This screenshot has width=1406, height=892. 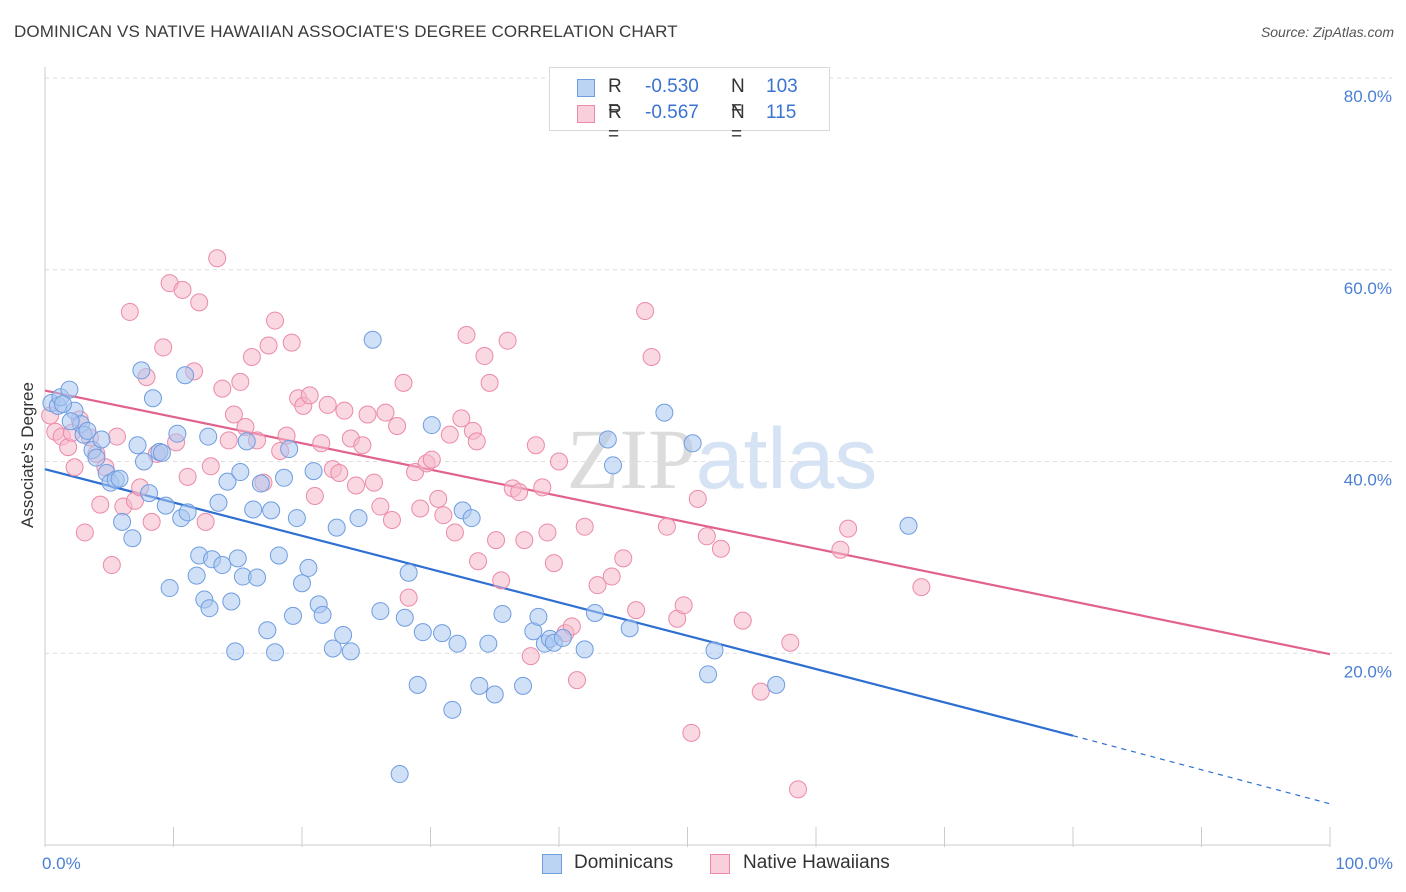 I want to click on legend-r-label: R =, so click(x=615, y=97).